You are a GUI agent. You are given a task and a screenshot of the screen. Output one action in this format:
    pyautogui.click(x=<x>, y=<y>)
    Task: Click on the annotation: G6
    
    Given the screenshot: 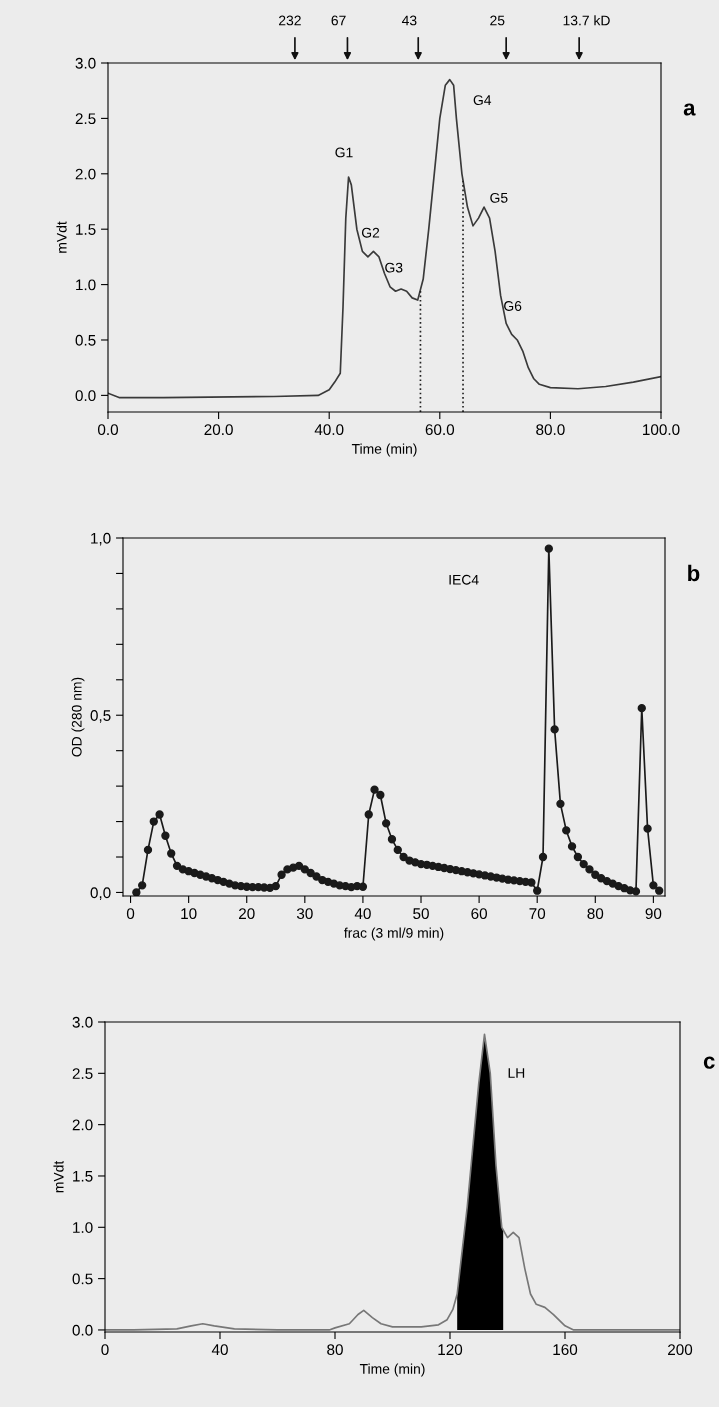 What is the action you would take?
    pyautogui.click(x=513, y=306)
    